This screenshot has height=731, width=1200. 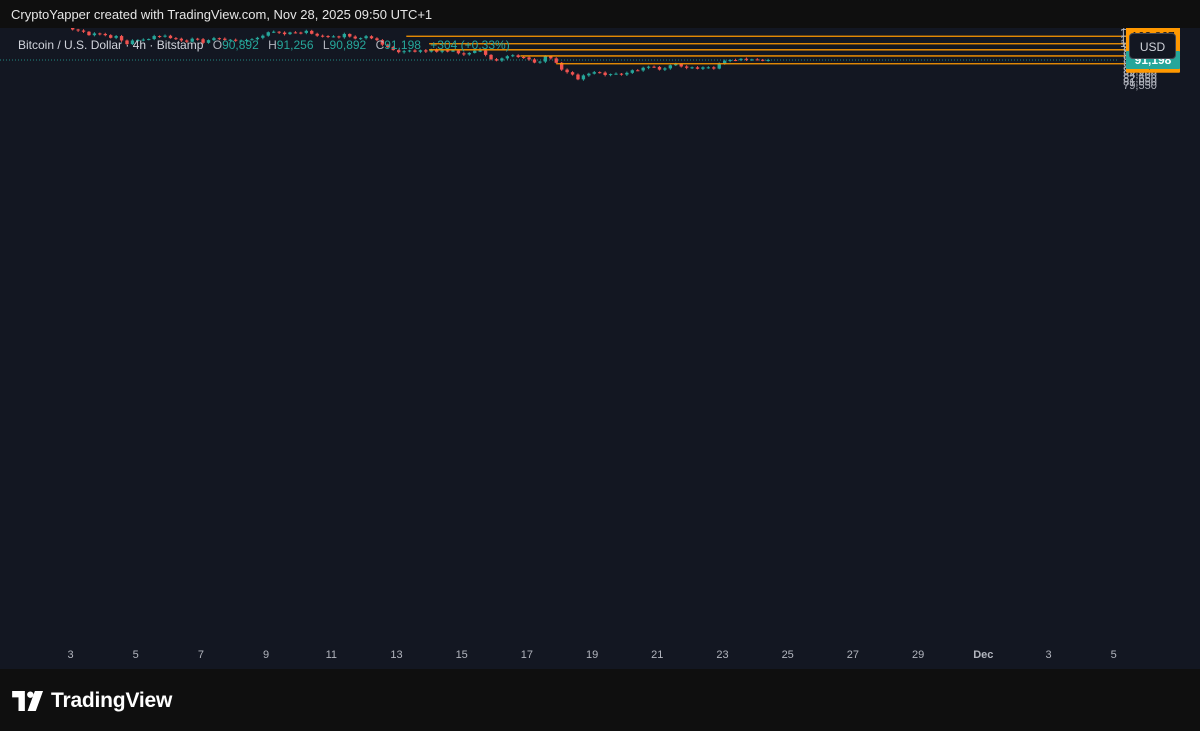 I want to click on time-tick-label: 19, so click(x=592, y=655).